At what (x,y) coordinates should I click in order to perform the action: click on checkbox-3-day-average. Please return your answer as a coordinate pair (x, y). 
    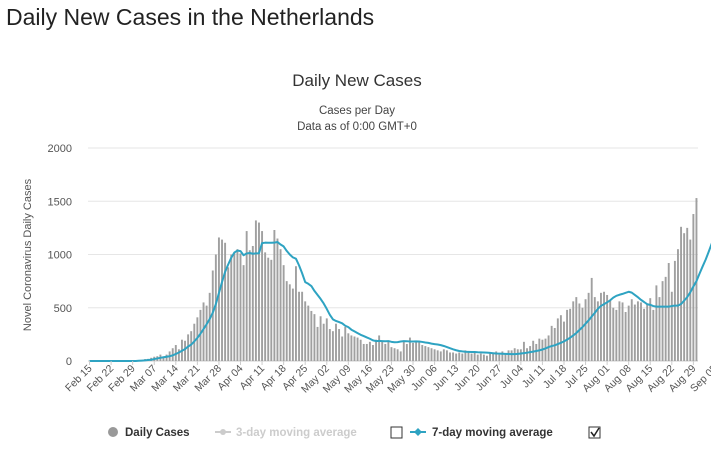
    Looking at the image, I should click on (396, 432).